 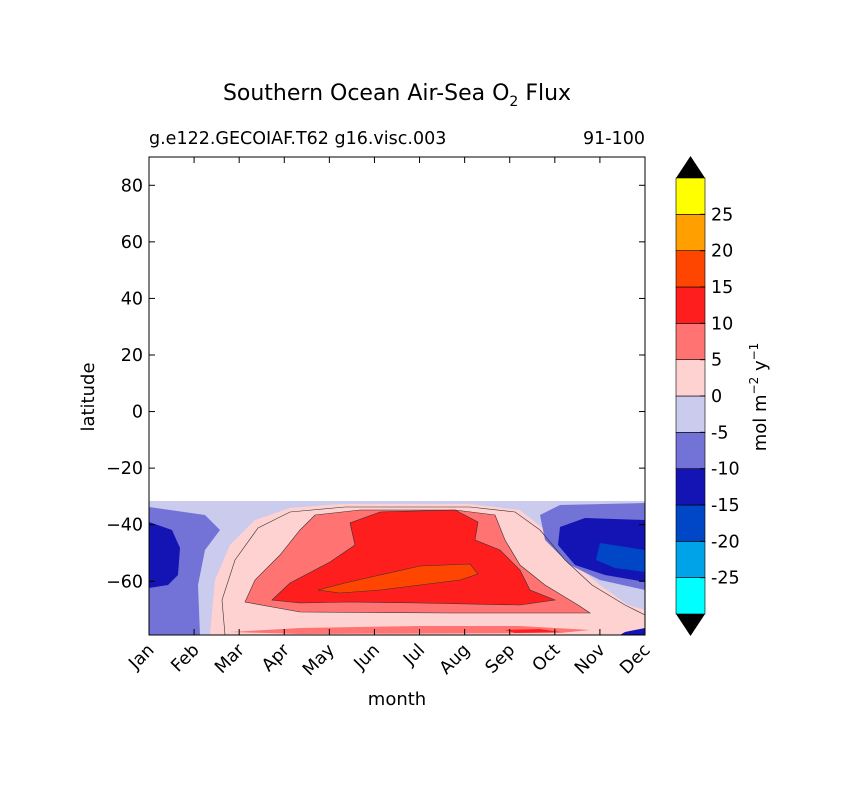 I want to click on x-tick-label: May, so click(x=319, y=660).